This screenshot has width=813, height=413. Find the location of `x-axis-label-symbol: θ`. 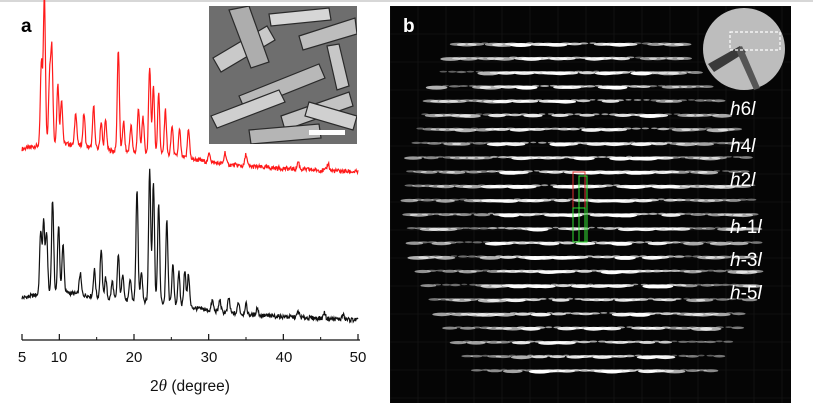

x-axis-label-symbol: θ is located at coordinates (163, 385).